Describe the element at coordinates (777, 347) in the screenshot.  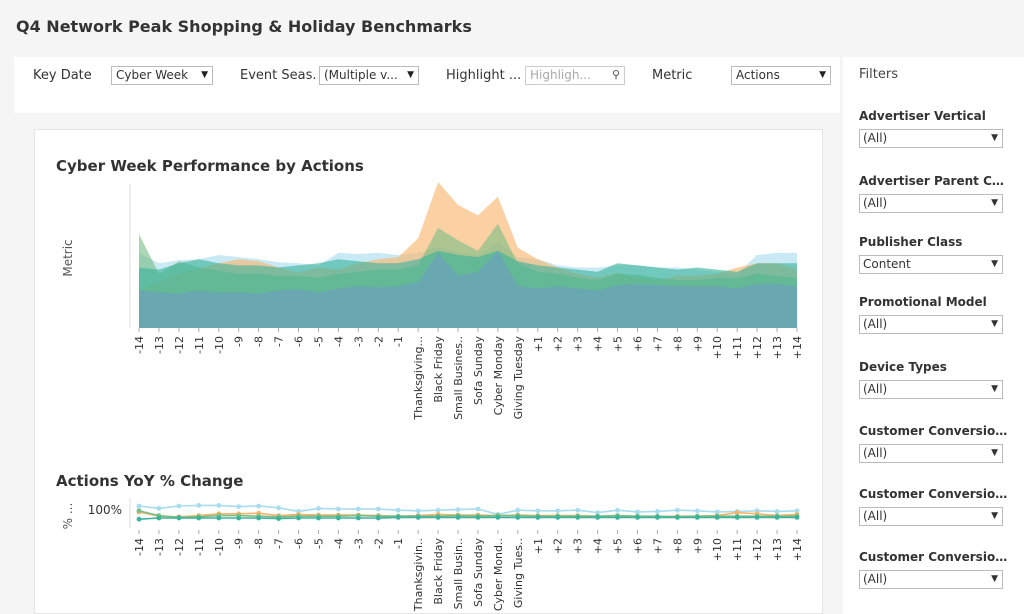
I see `x-tick-label: +13` at that location.